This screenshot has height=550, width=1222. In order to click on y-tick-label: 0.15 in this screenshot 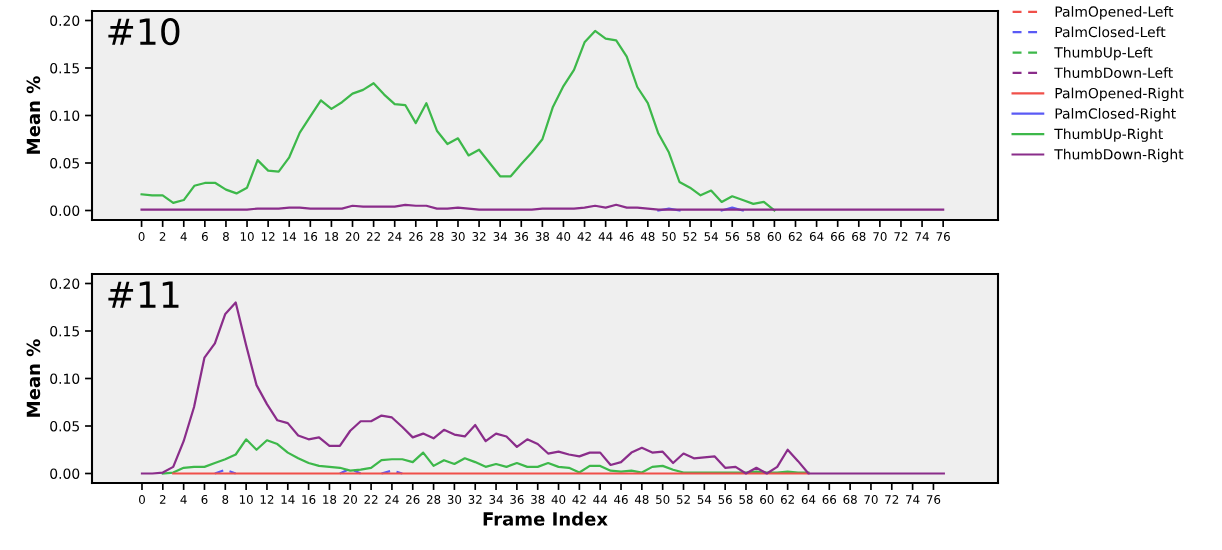, I will do `click(64, 68)`.